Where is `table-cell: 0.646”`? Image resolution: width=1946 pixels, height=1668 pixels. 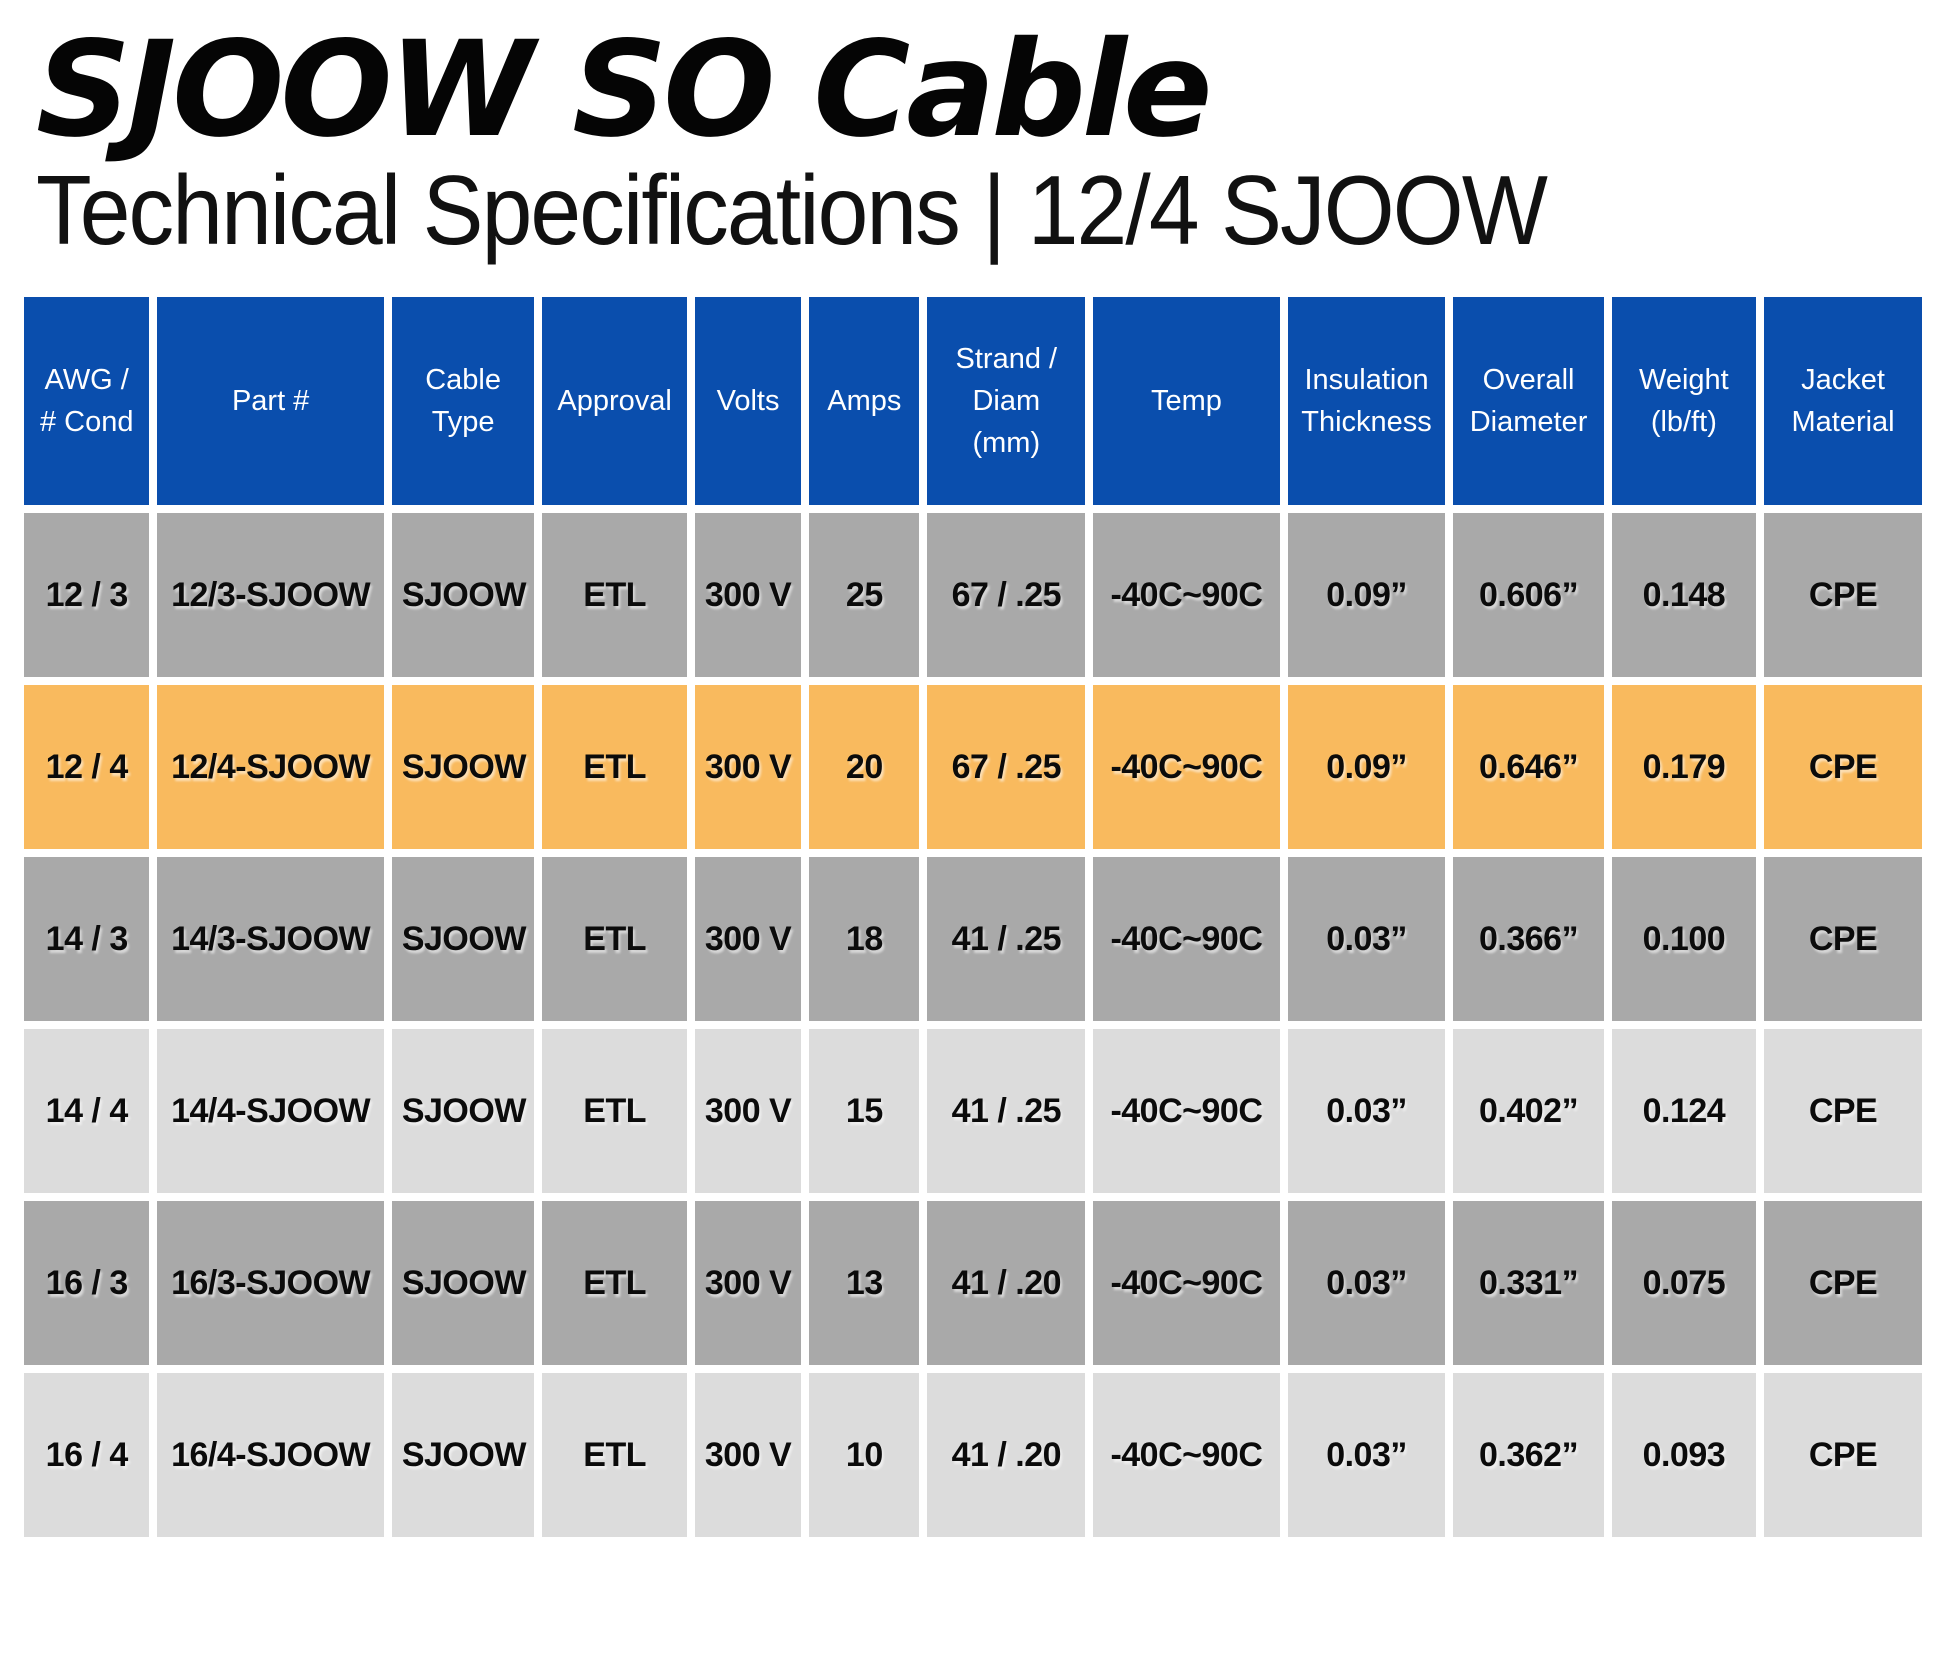
table-cell: 0.646” is located at coordinates (1528, 767).